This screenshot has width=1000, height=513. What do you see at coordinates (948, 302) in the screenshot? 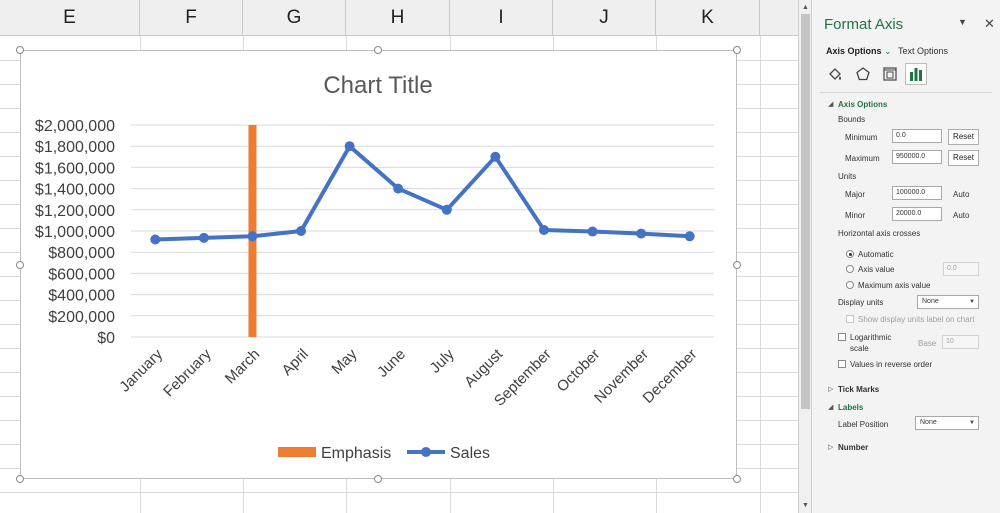
I see `display-units-select: None ▼` at bounding box center [948, 302].